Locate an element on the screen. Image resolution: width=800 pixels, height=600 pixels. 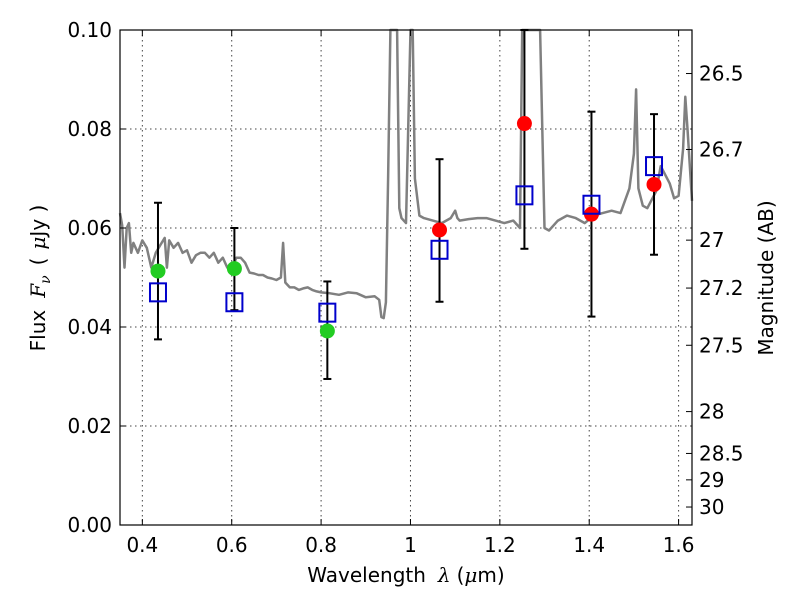
x-tick-label: 0.6 is located at coordinates (232, 545).